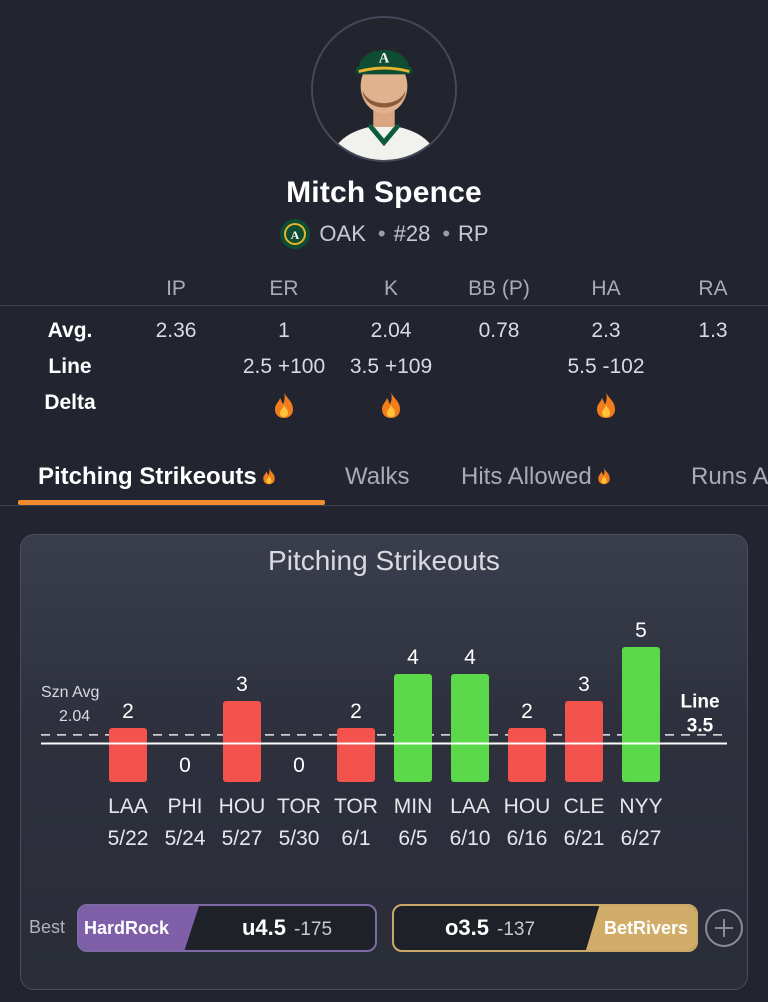 The width and height of the screenshot is (768, 1002). What do you see at coordinates (284, 288) in the screenshot?
I see `col-header-er: ER` at bounding box center [284, 288].